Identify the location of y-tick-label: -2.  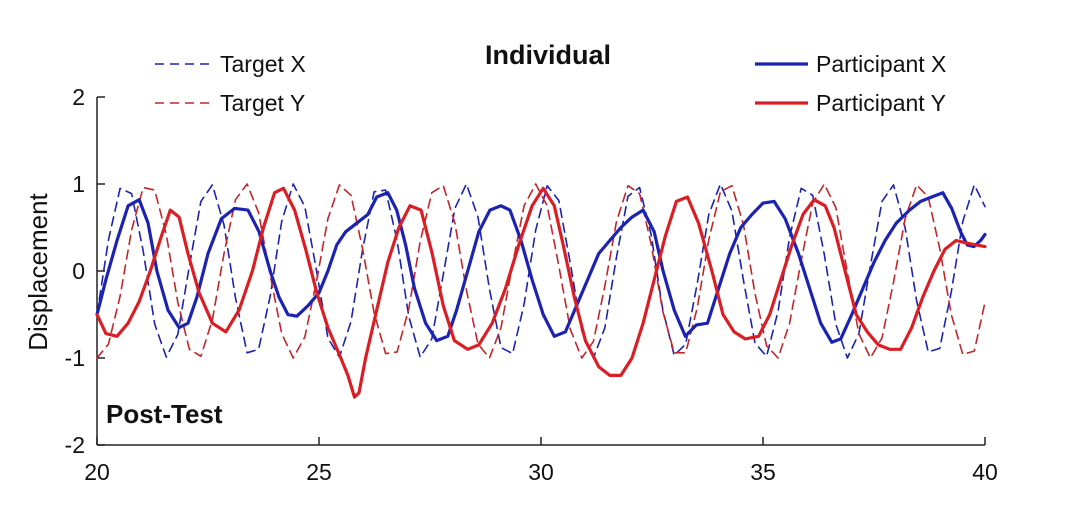
(75, 445).